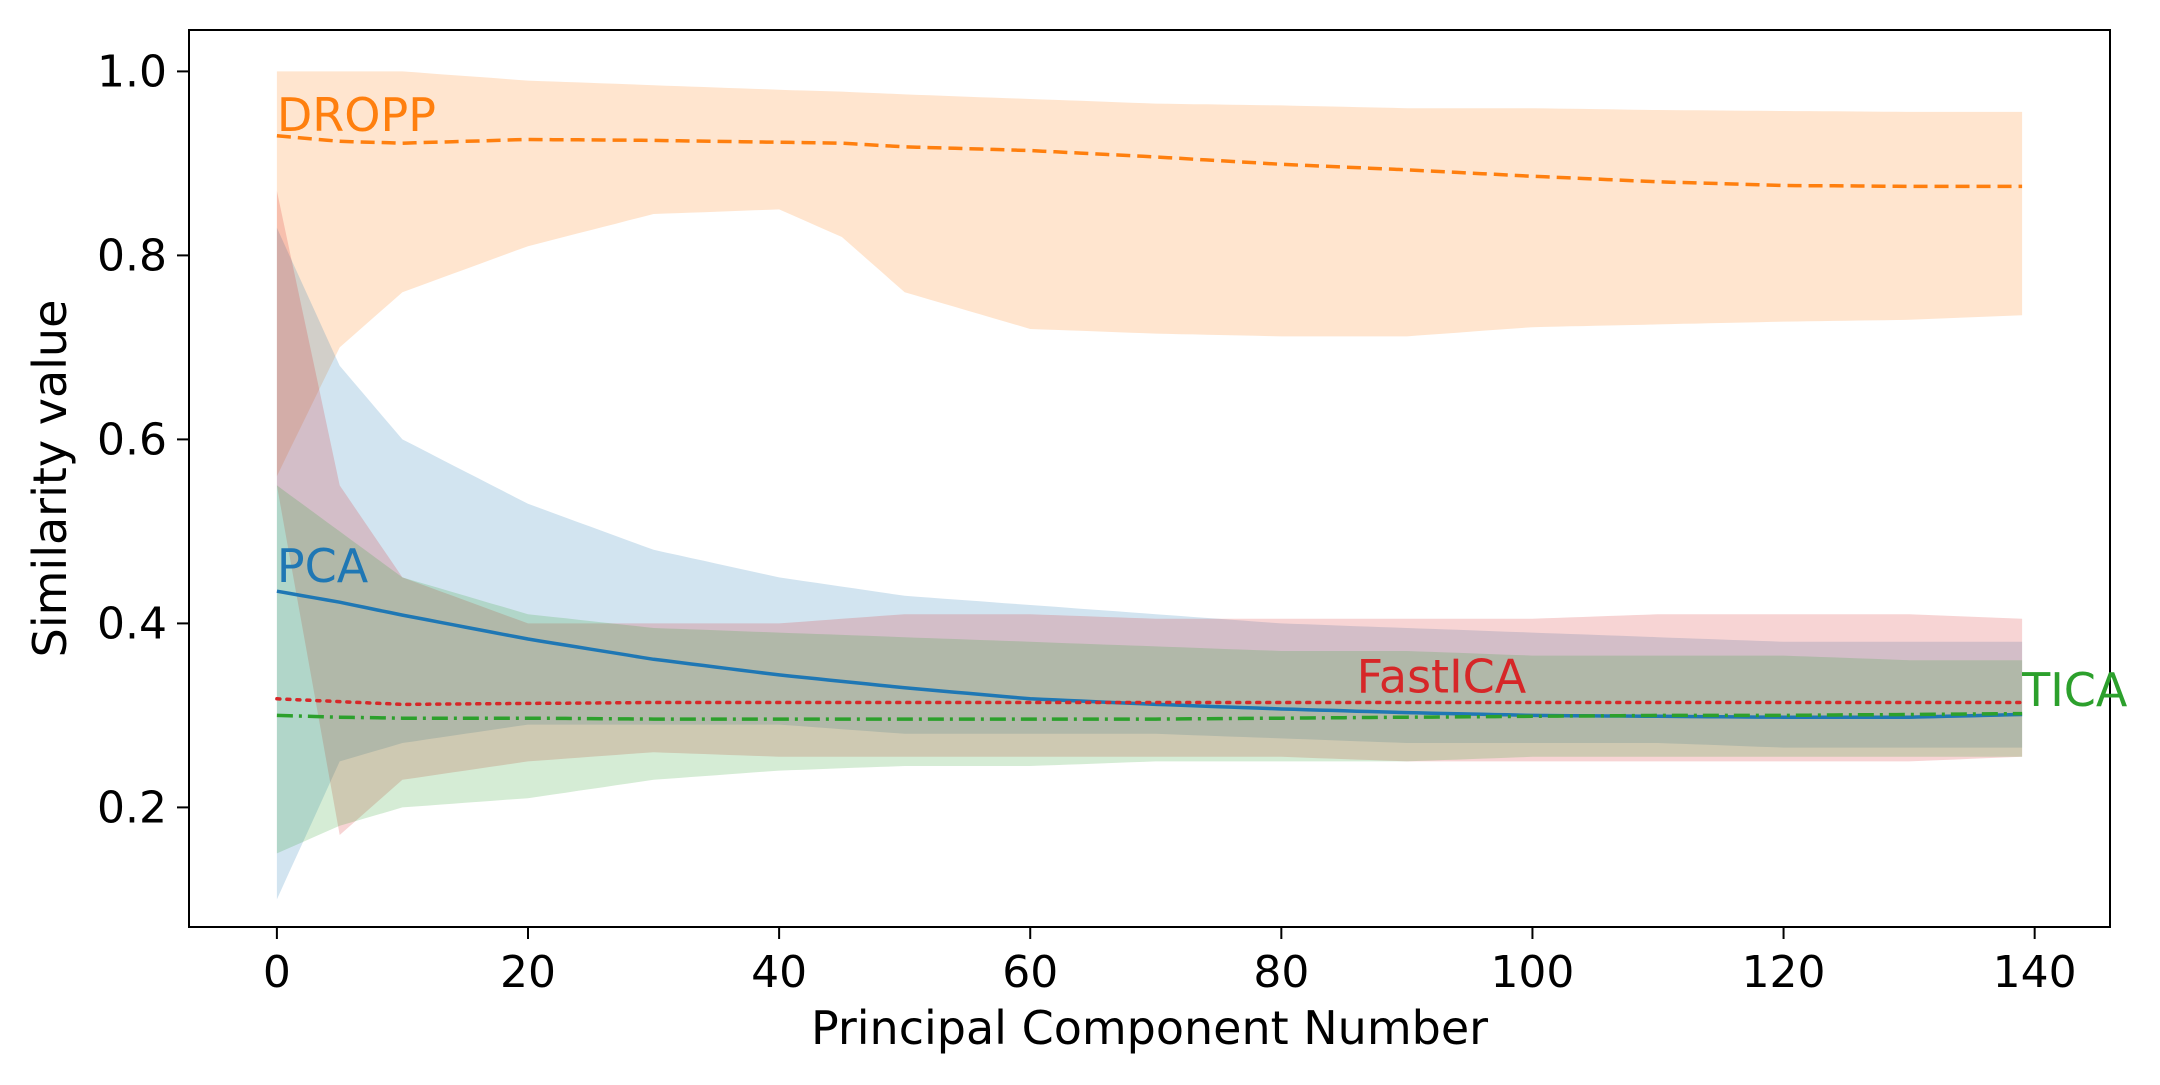 The image size is (2160, 1085). What do you see at coordinates (132, 439) in the screenshot?
I see `y-tick-label: 0.6` at bounding box center [132, 439].